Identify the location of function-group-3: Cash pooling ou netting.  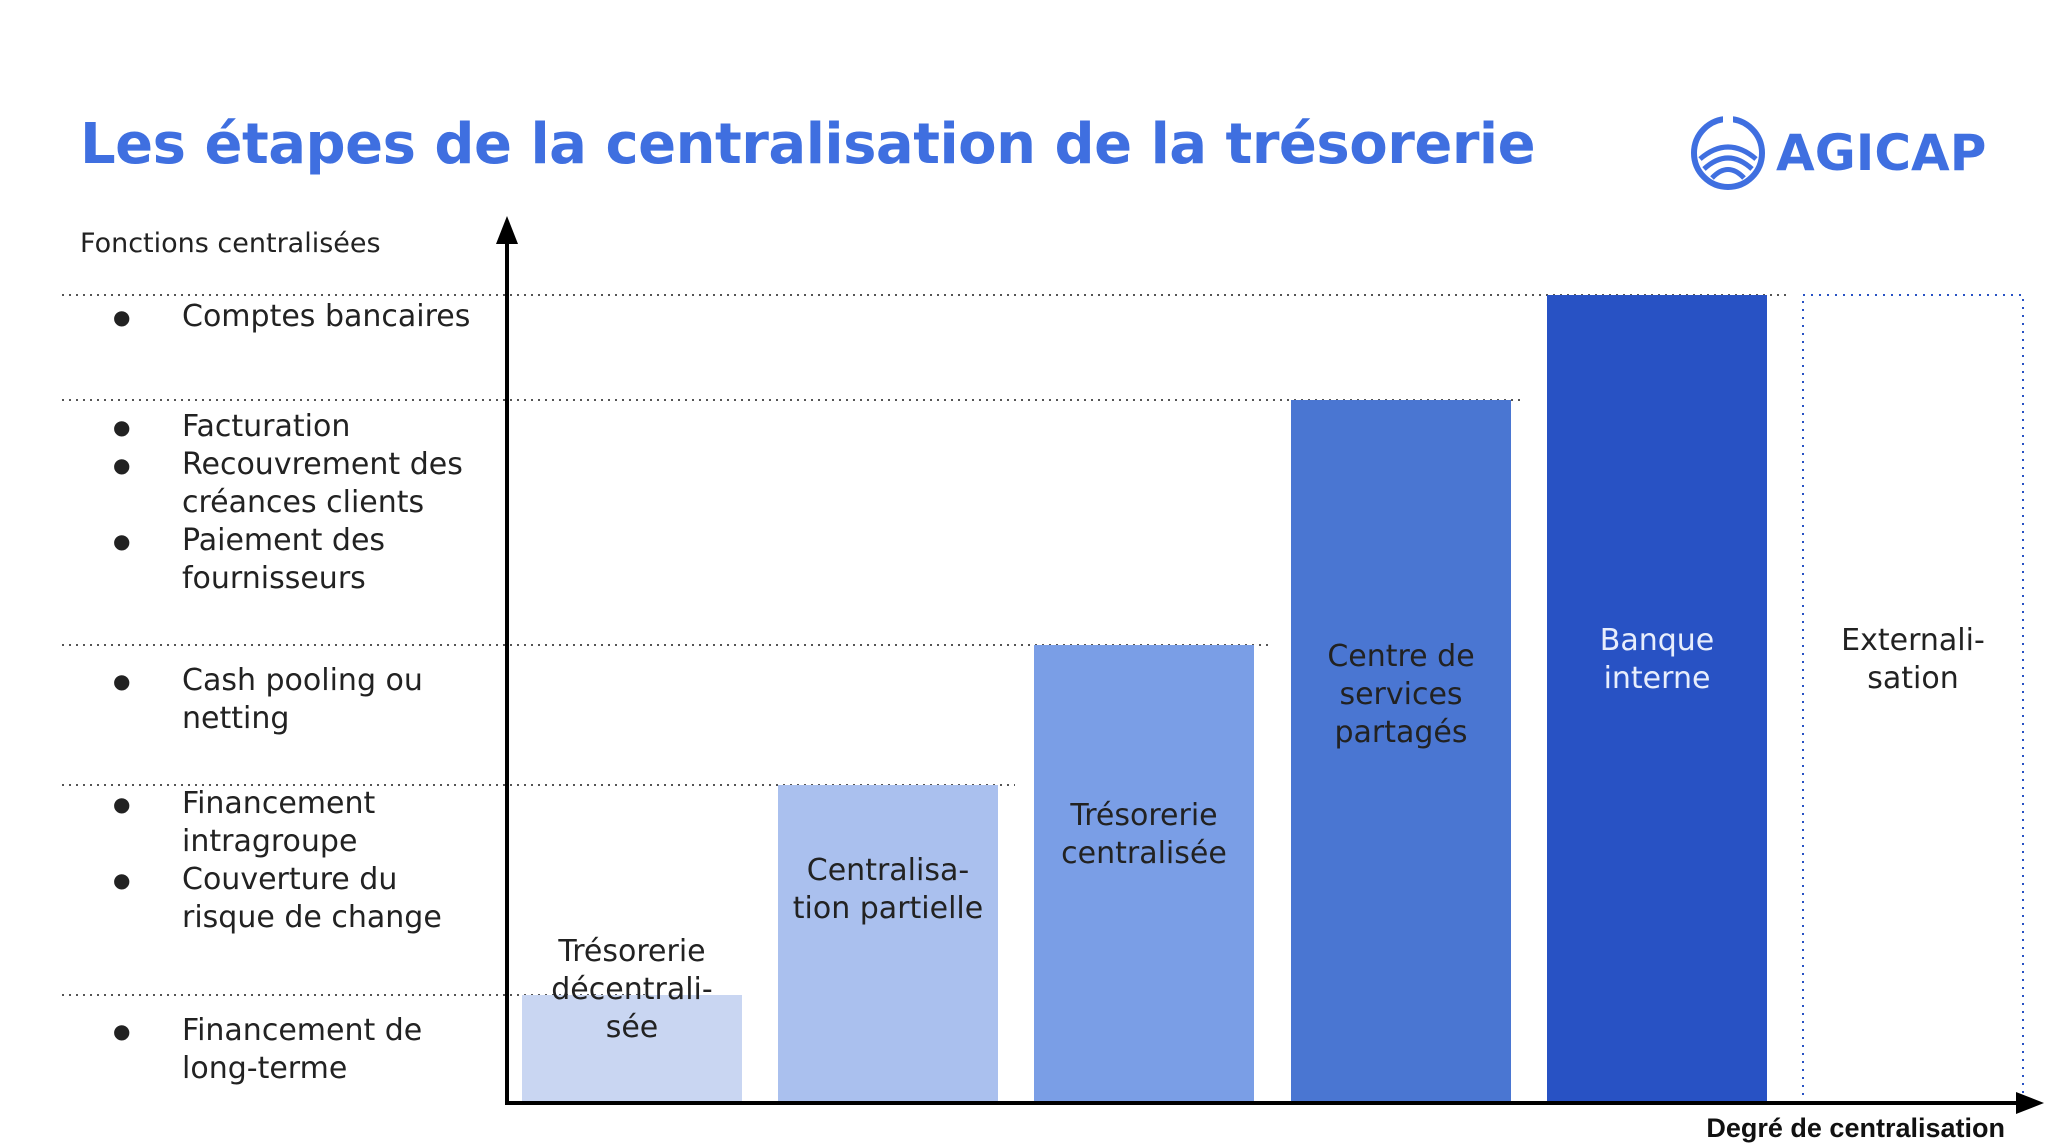
(300, 700).